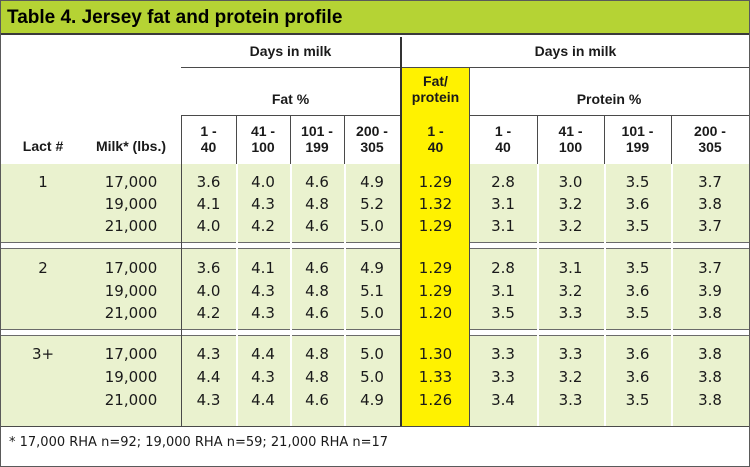  Describe the element at coordinates (263, 139) in the screenshot. I see `fat-col-header-2: 41 - 100` at that location.